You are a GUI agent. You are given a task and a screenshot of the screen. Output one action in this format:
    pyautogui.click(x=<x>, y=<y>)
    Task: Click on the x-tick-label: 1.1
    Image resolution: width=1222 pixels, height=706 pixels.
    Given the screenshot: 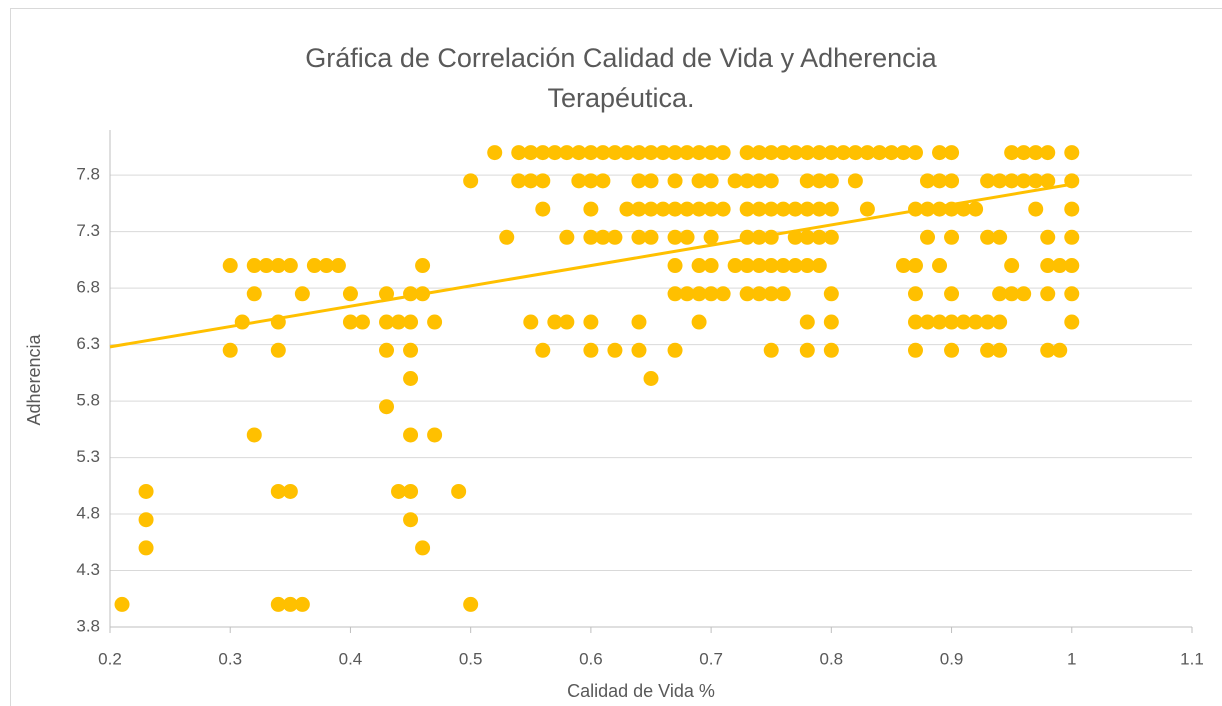 What is the action you would take?
    pyautogui.click(x=1192, y=658)
    